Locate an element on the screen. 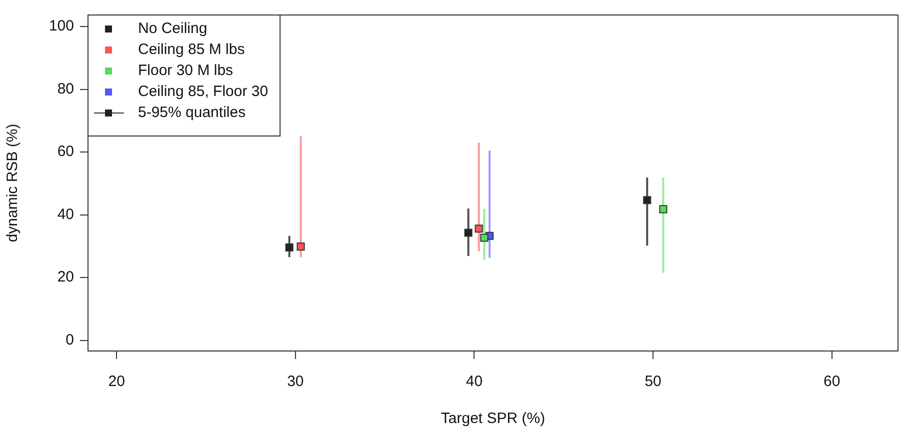 Image resolution: width=904 pixels, height=432 pixels. y-tick-label: 60 is located at coordinates (65, 151).